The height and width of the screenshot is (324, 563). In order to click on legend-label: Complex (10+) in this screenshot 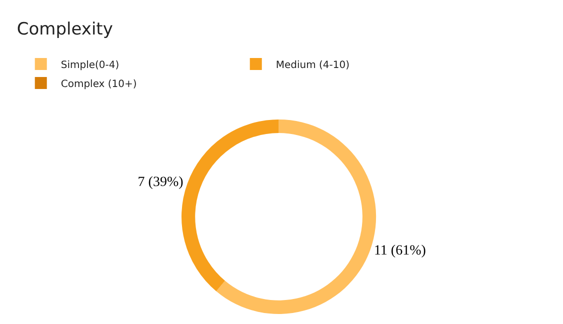, I will do `click(98, 84)`.